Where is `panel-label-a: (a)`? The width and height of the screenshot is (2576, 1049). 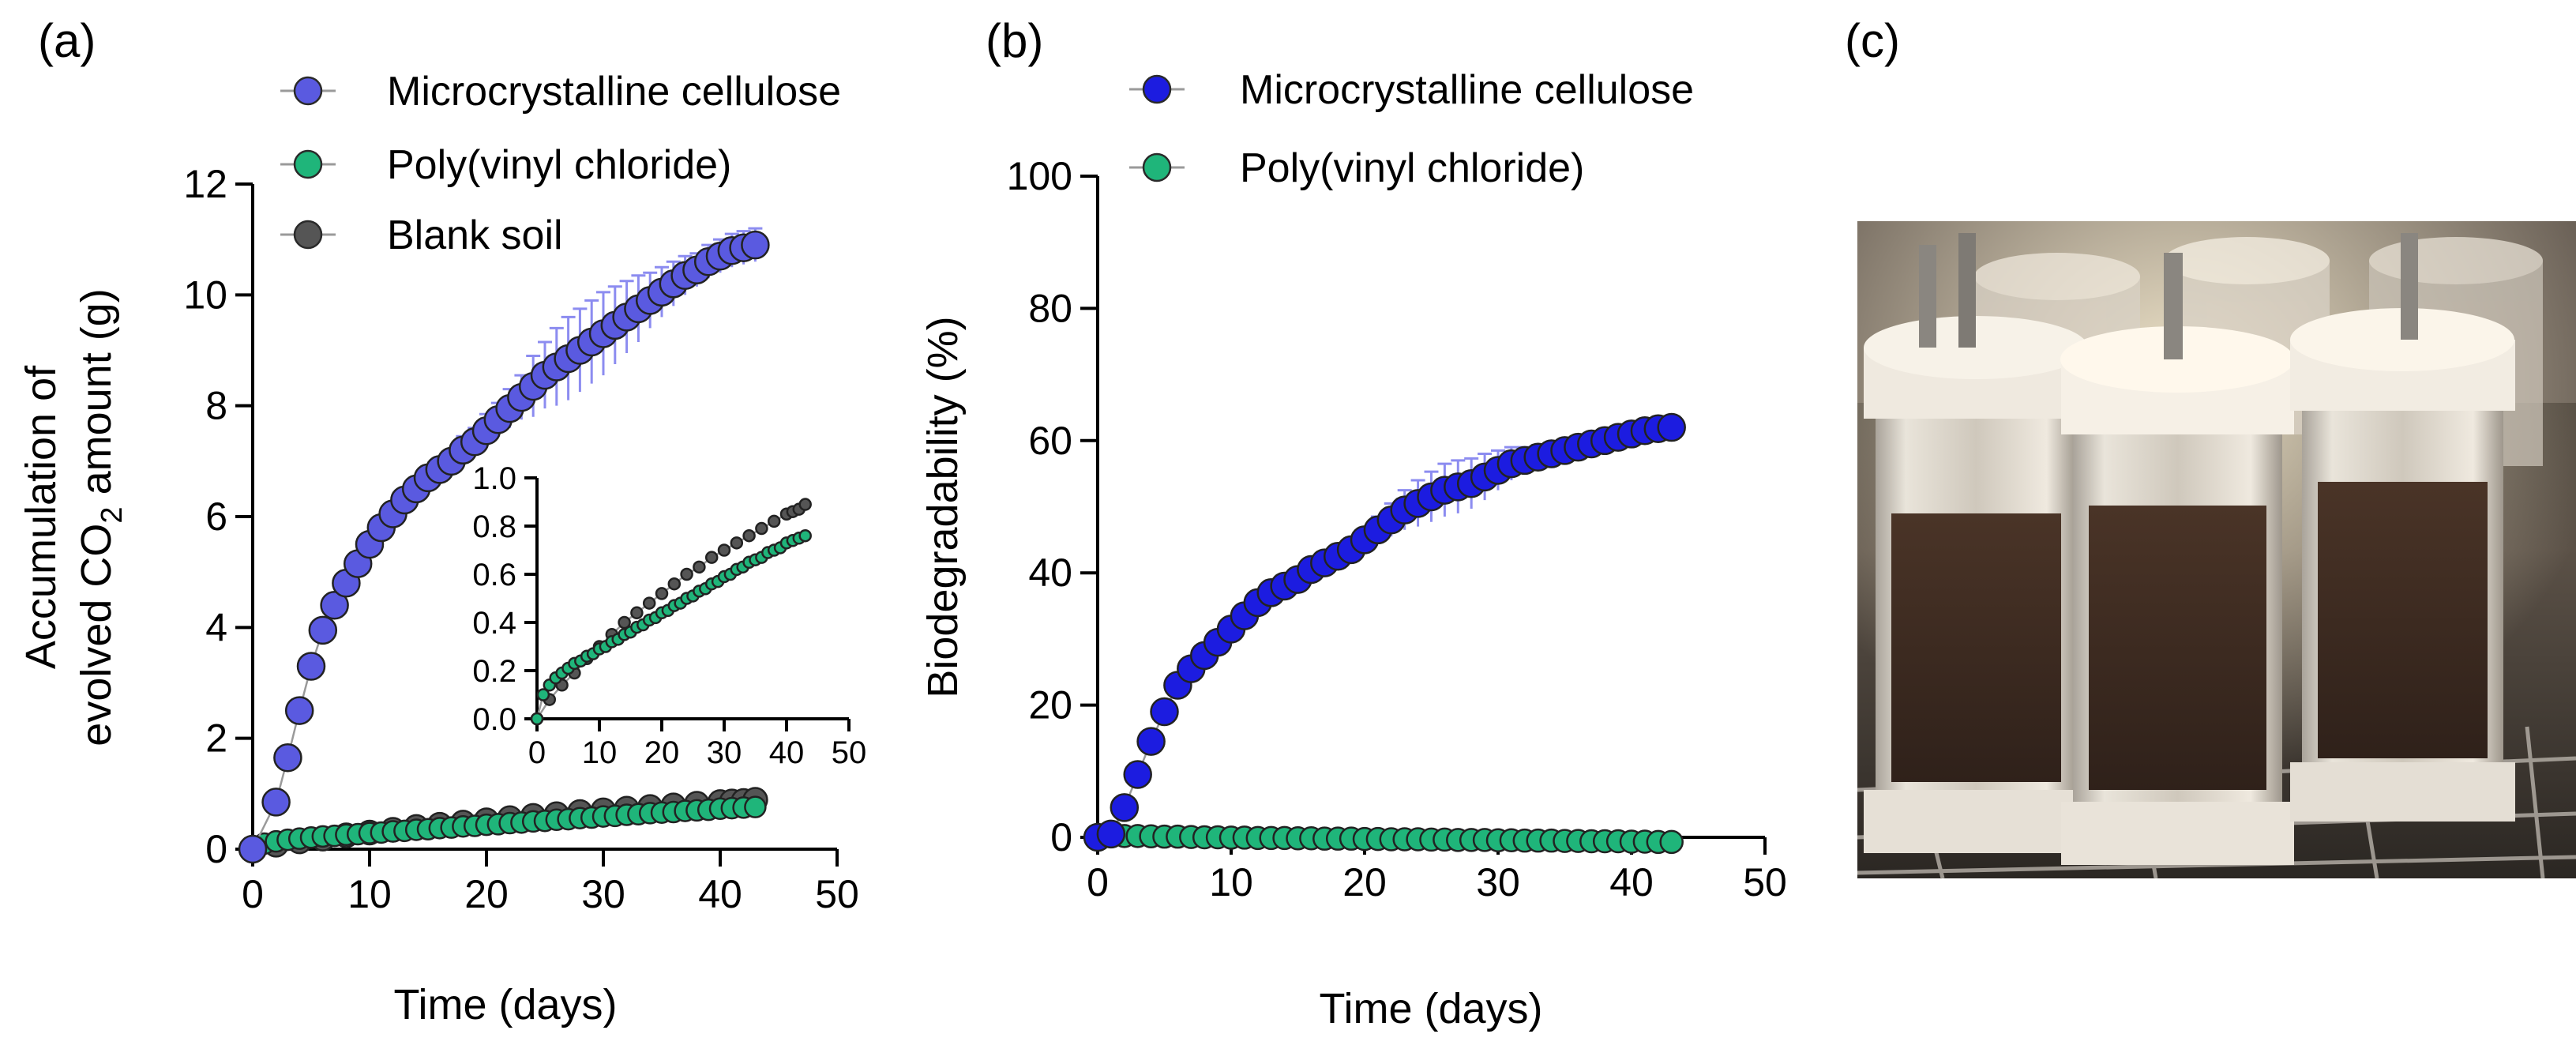 panel-label-a: (a) is located at coordinates (67, 40).